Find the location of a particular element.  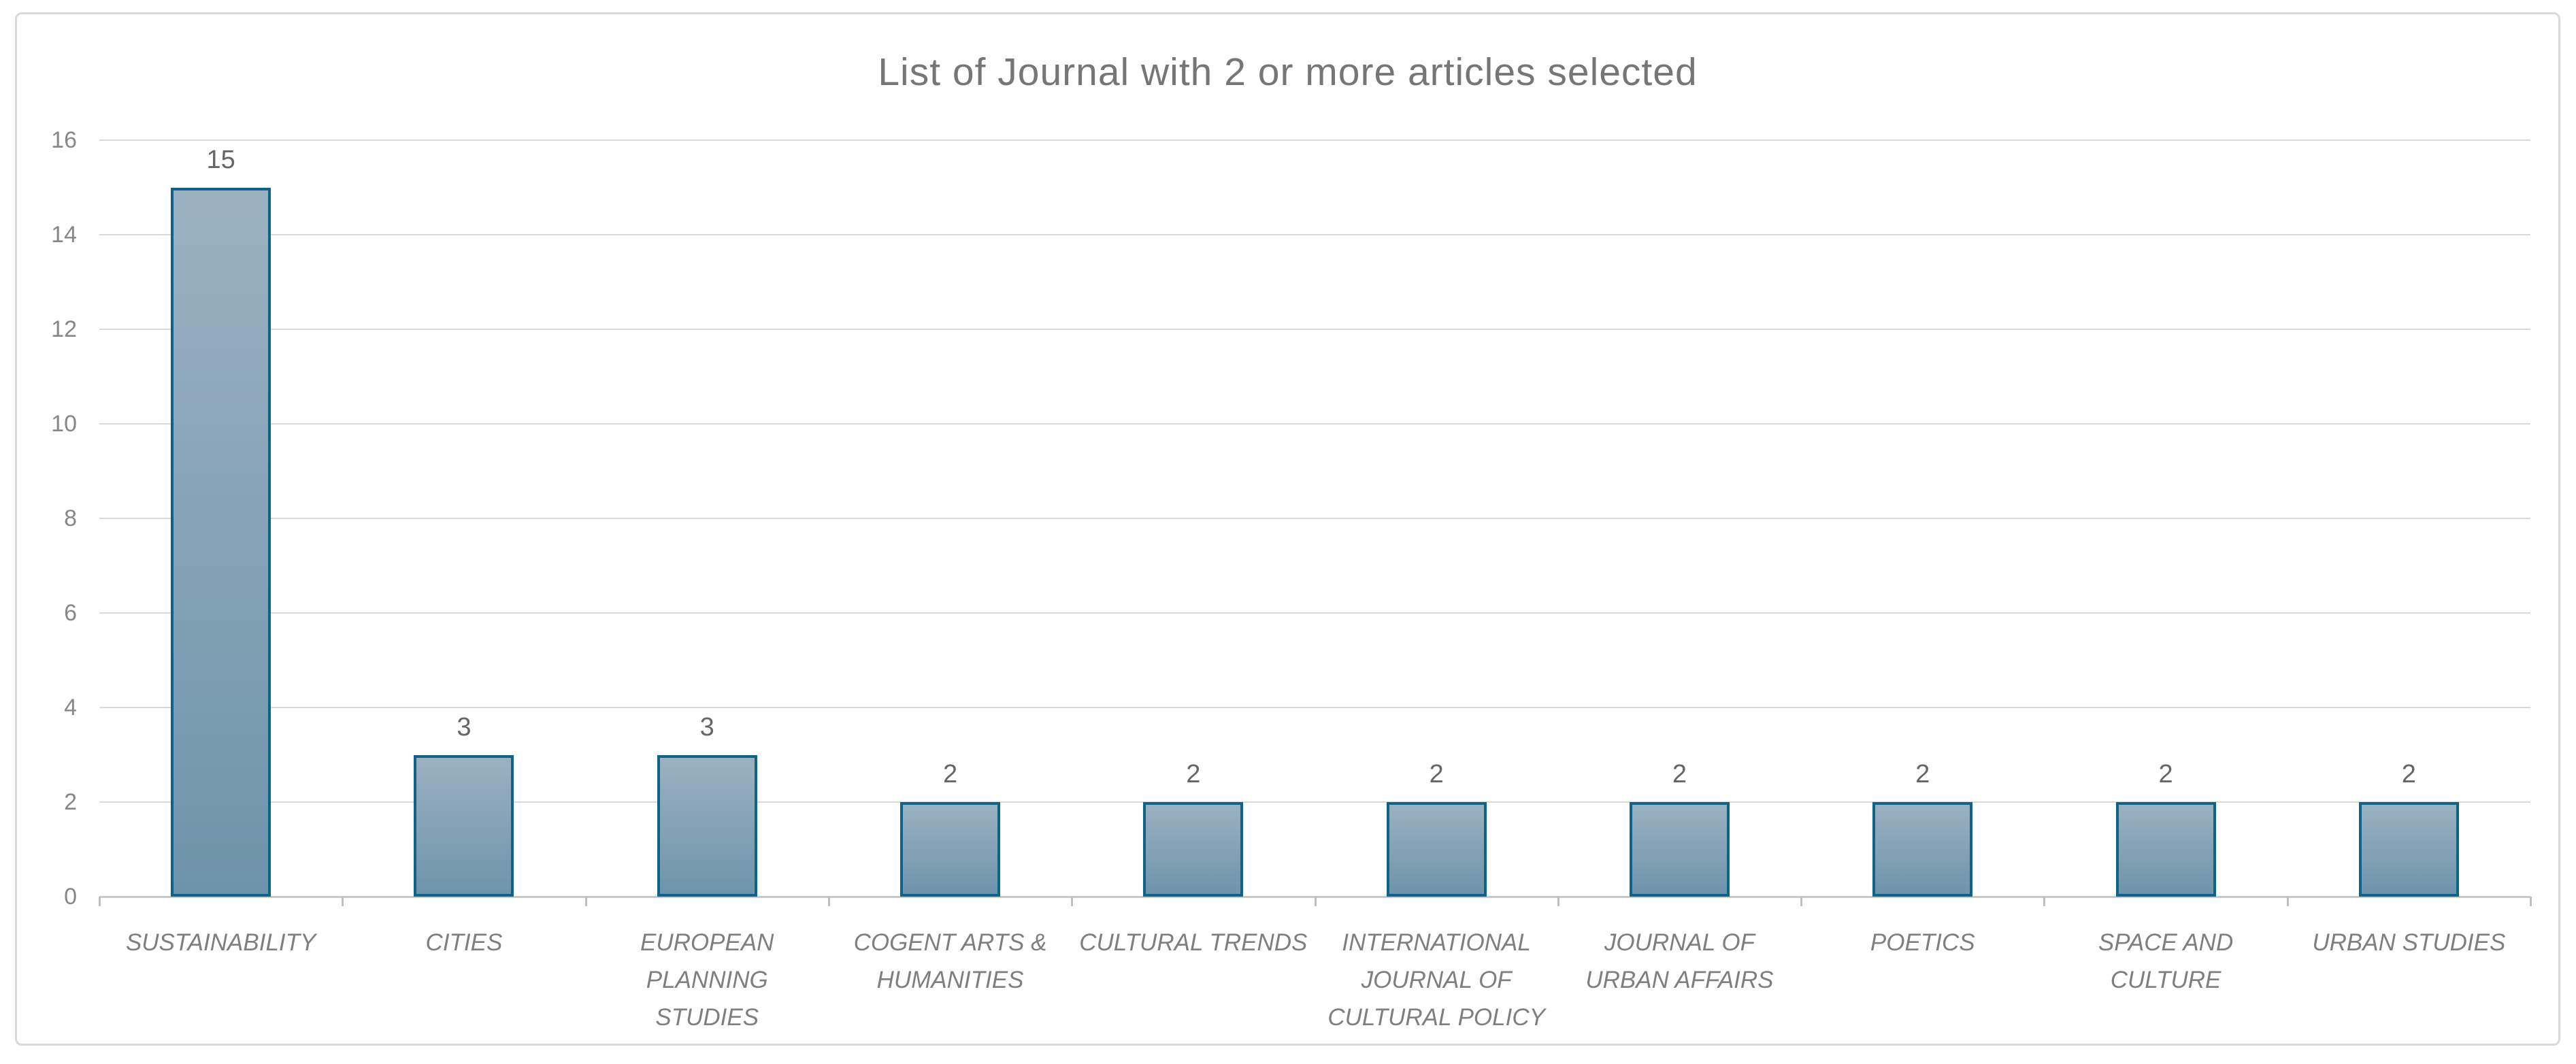

data-label-sustainability: 15 is located at coordinates (220, 159).